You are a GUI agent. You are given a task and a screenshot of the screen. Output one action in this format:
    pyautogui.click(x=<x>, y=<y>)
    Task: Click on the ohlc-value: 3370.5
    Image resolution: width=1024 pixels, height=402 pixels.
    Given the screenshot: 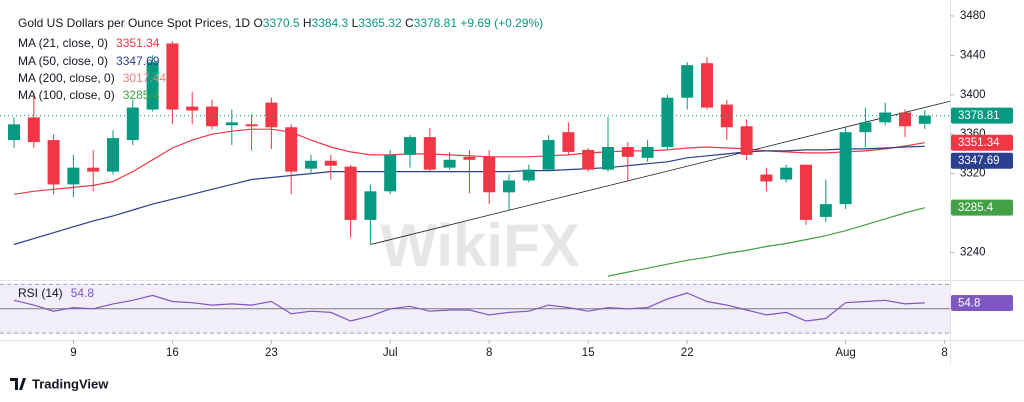 What is the action you would take?
    pyautogui.click(x=281, y=23)
    